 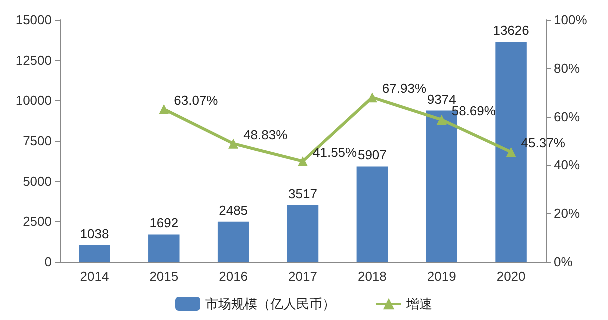 I want to click on data-label: 13626, so click(x=511, y=30).